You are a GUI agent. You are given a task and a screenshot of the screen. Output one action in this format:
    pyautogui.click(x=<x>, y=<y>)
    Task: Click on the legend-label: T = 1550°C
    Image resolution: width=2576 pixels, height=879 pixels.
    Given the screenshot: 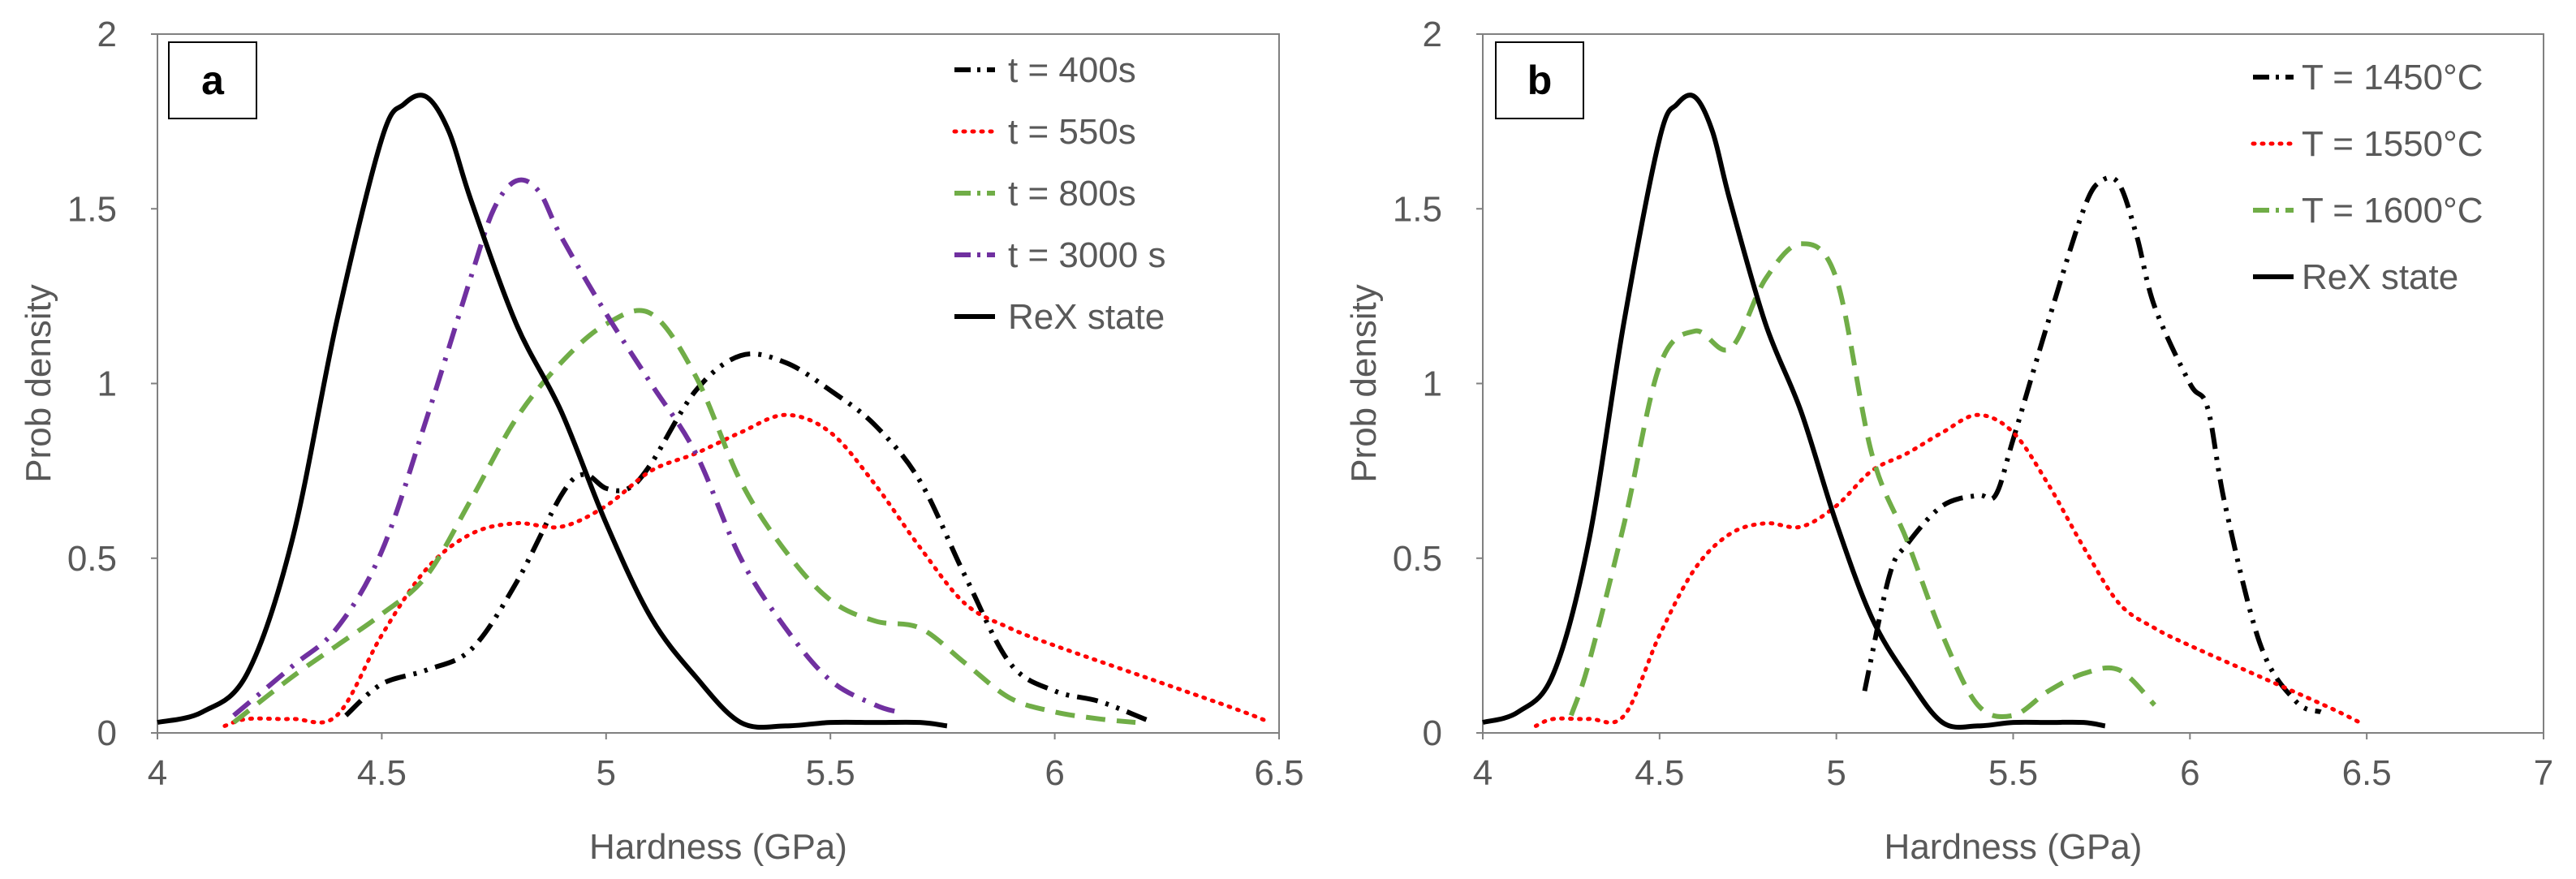 What is the action you would take?
    pyautogui.click(x=2392, y=144)
    